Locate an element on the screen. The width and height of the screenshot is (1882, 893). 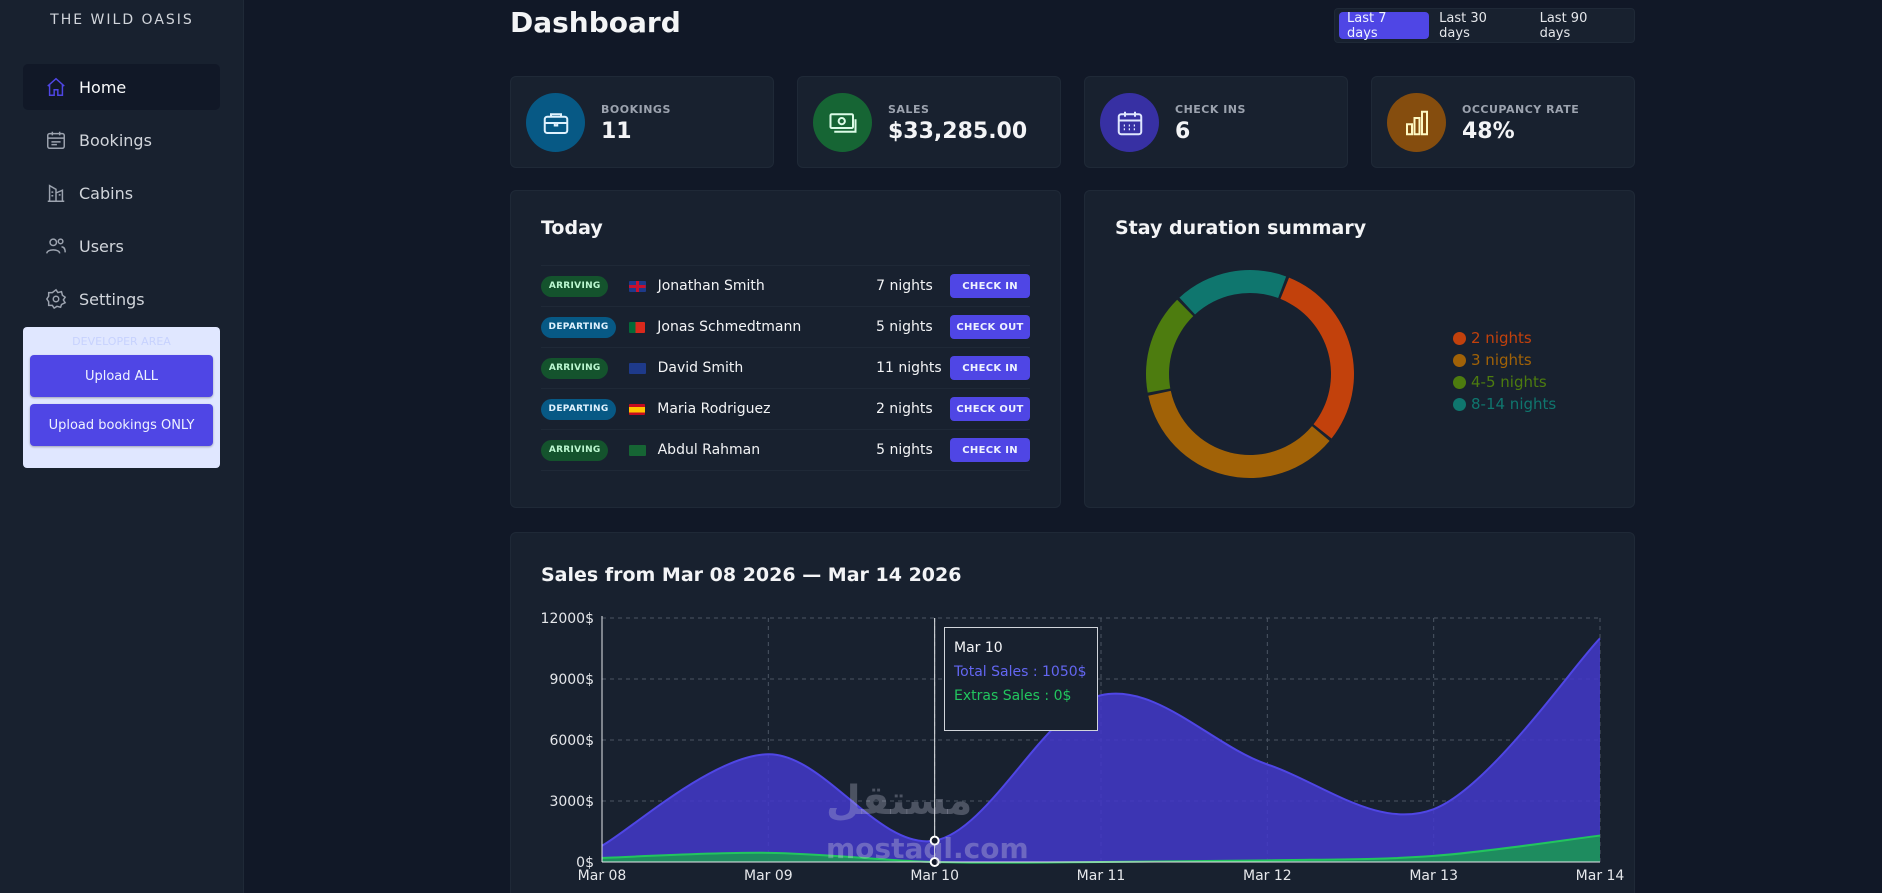
x-tick-label: Mar 13 is located at coordinates (1433, 876).